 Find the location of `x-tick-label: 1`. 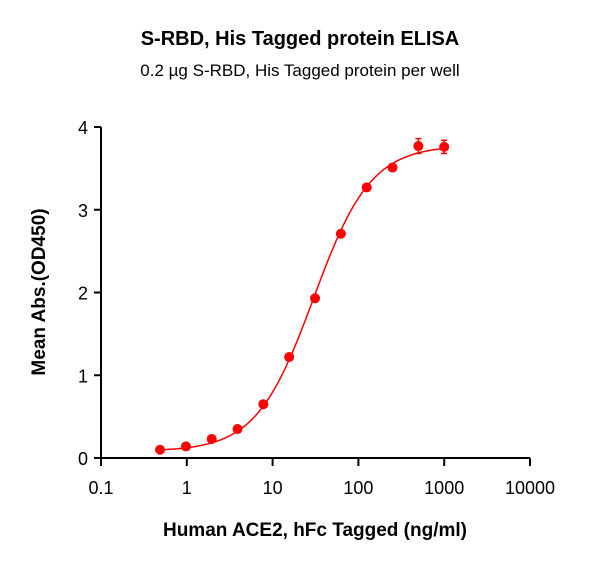

x-tick-label: 1 is located at coordinates (187, 488).